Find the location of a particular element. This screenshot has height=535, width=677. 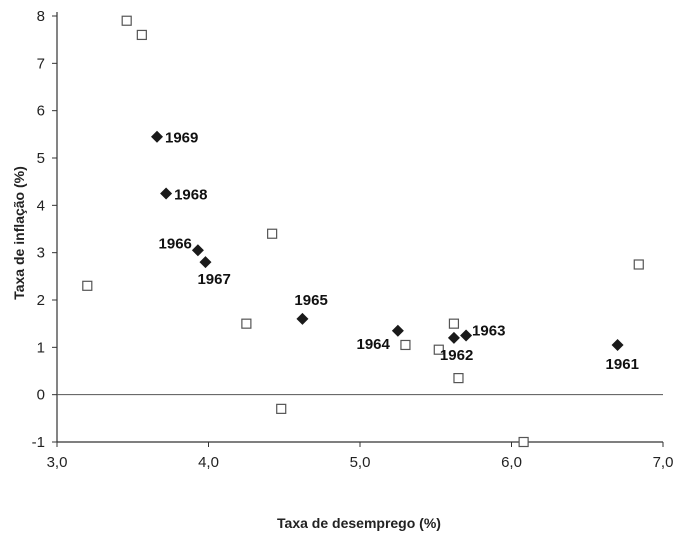

data-label: 1966 is located at coordinates (175, 243).